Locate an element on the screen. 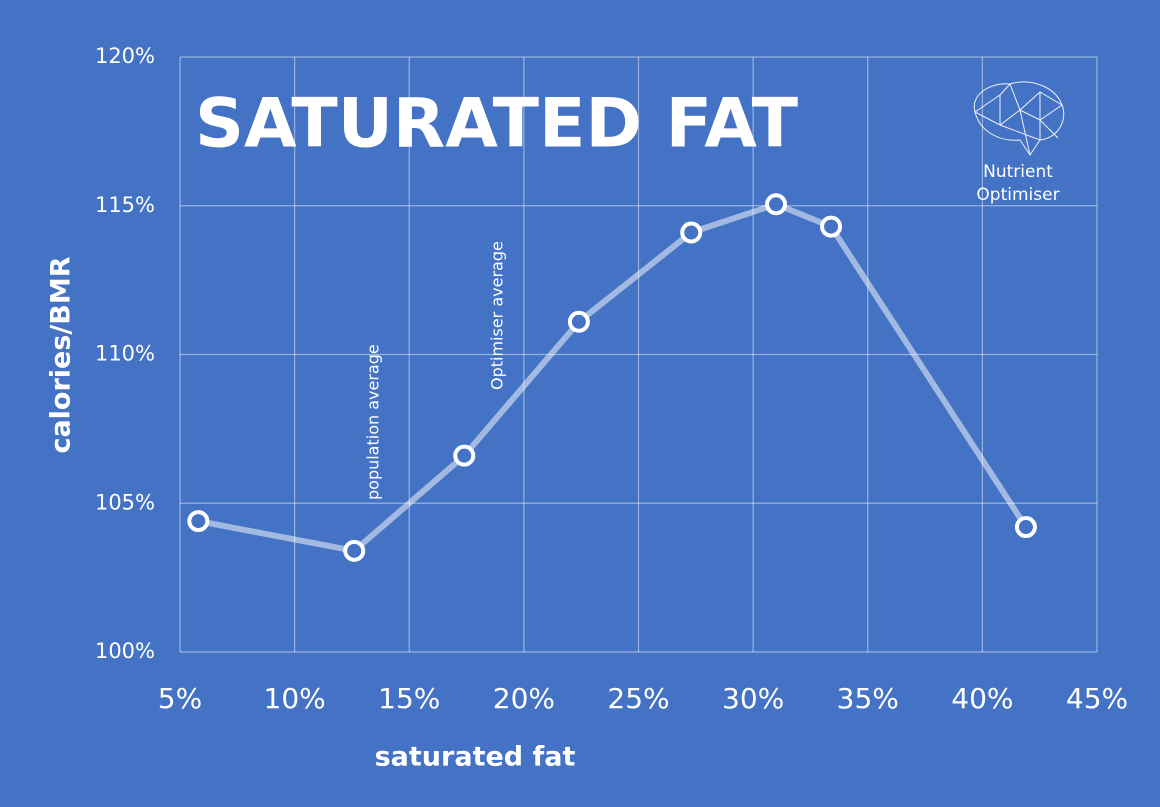 This screenshot has height=807, width=1160. annotation: Optimiser average is located at coordinates (497, 315).